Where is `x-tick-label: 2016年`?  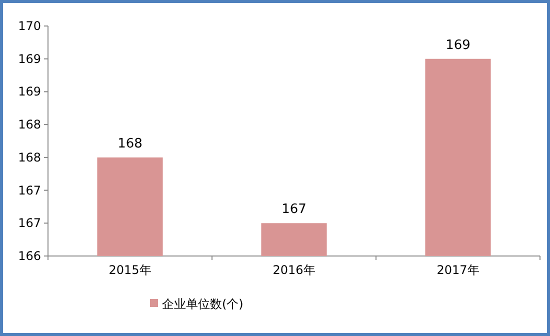 x-tick-label: 2016年 is located at coordinates (294, 270).